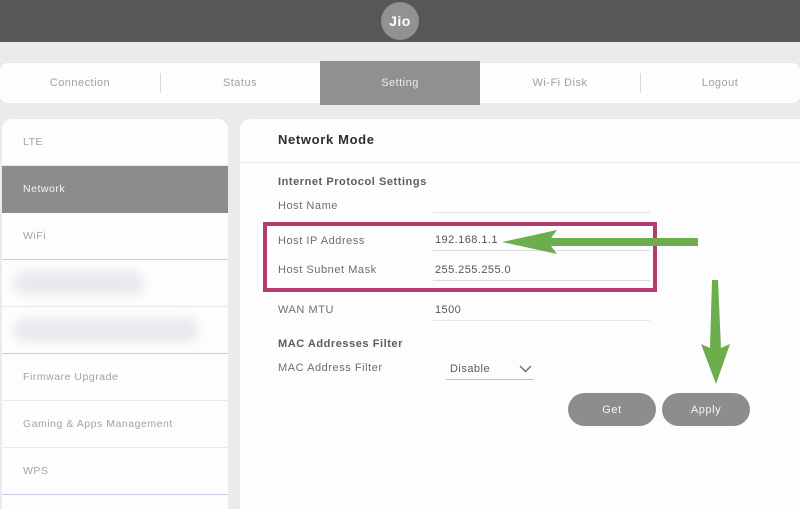  I want to click on wan-mtu-input, so click(541, 311).